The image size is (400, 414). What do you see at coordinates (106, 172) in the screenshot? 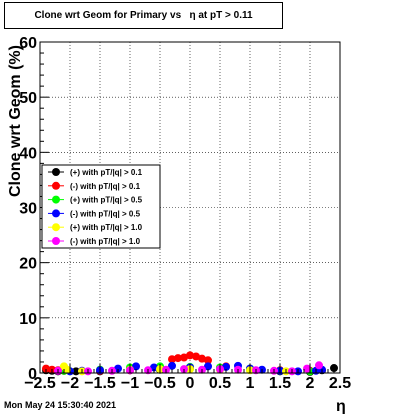
I see `legend-label: (+) with pT/|q| > 0.1` at bounding box center [106, 172].